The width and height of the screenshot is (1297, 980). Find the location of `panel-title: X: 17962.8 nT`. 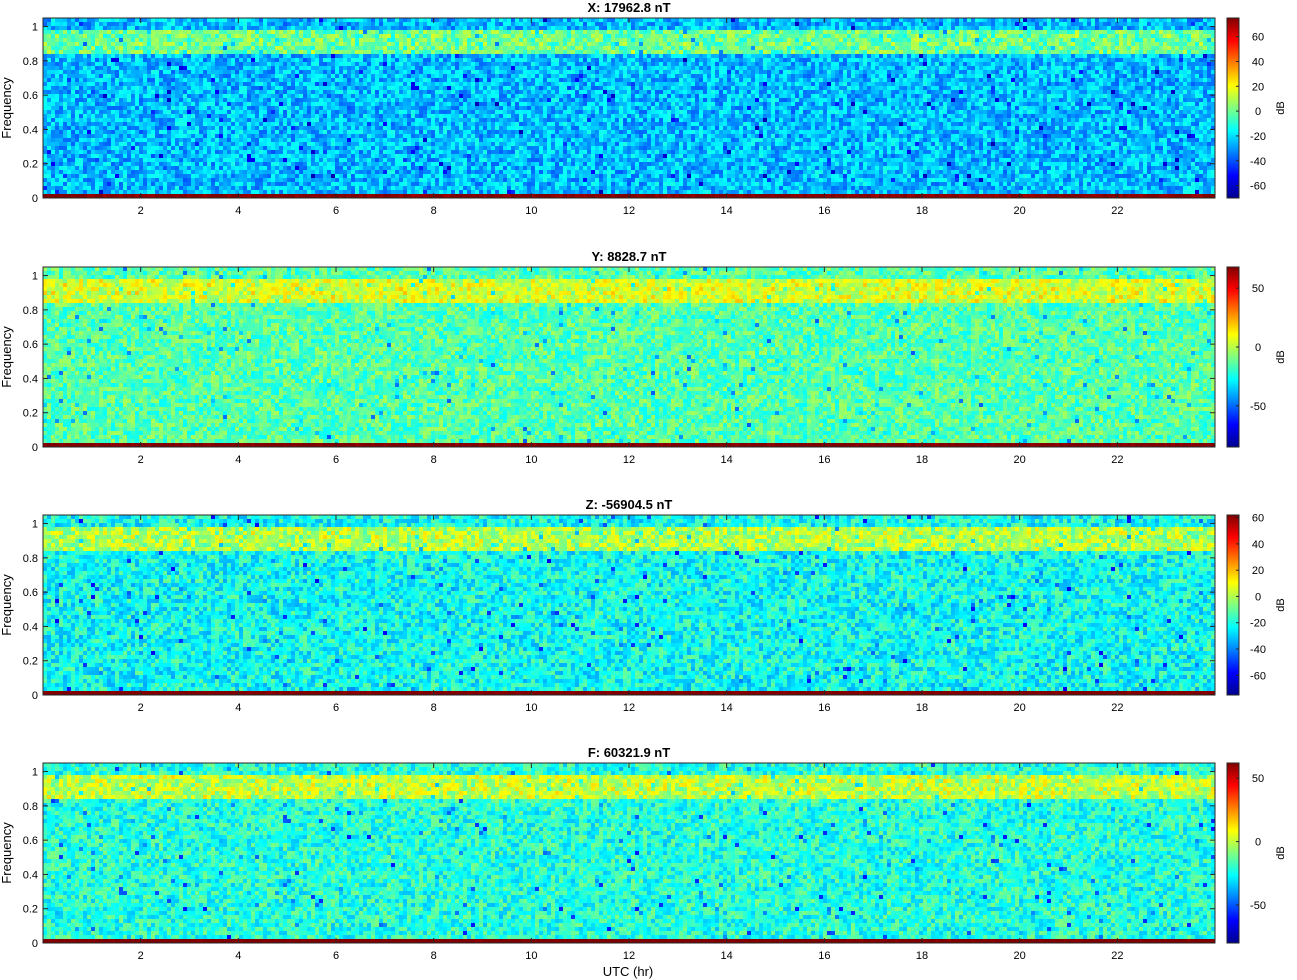

panel-title: X: 17962.8 nT is located at coordinates (628, 7).